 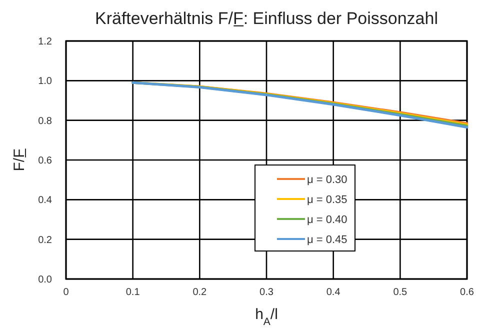 I want to click on x-tick-label: 0, so click(x=66, y=292).